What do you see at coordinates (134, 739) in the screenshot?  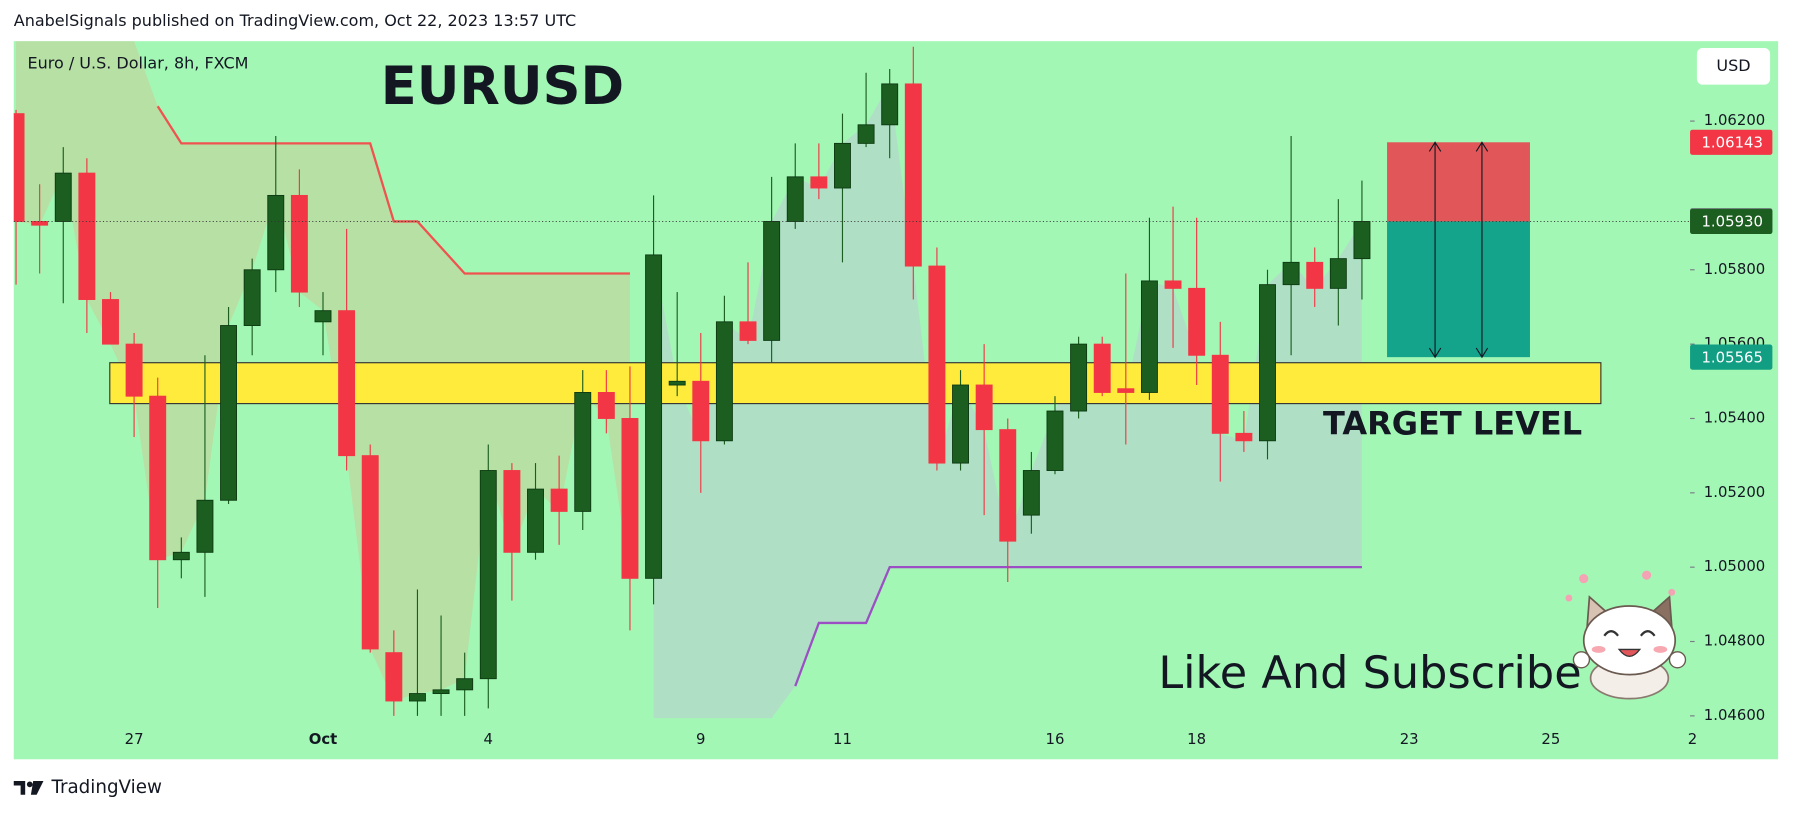 I see `x-tick-label: 27` at bounding box center [134, 739].